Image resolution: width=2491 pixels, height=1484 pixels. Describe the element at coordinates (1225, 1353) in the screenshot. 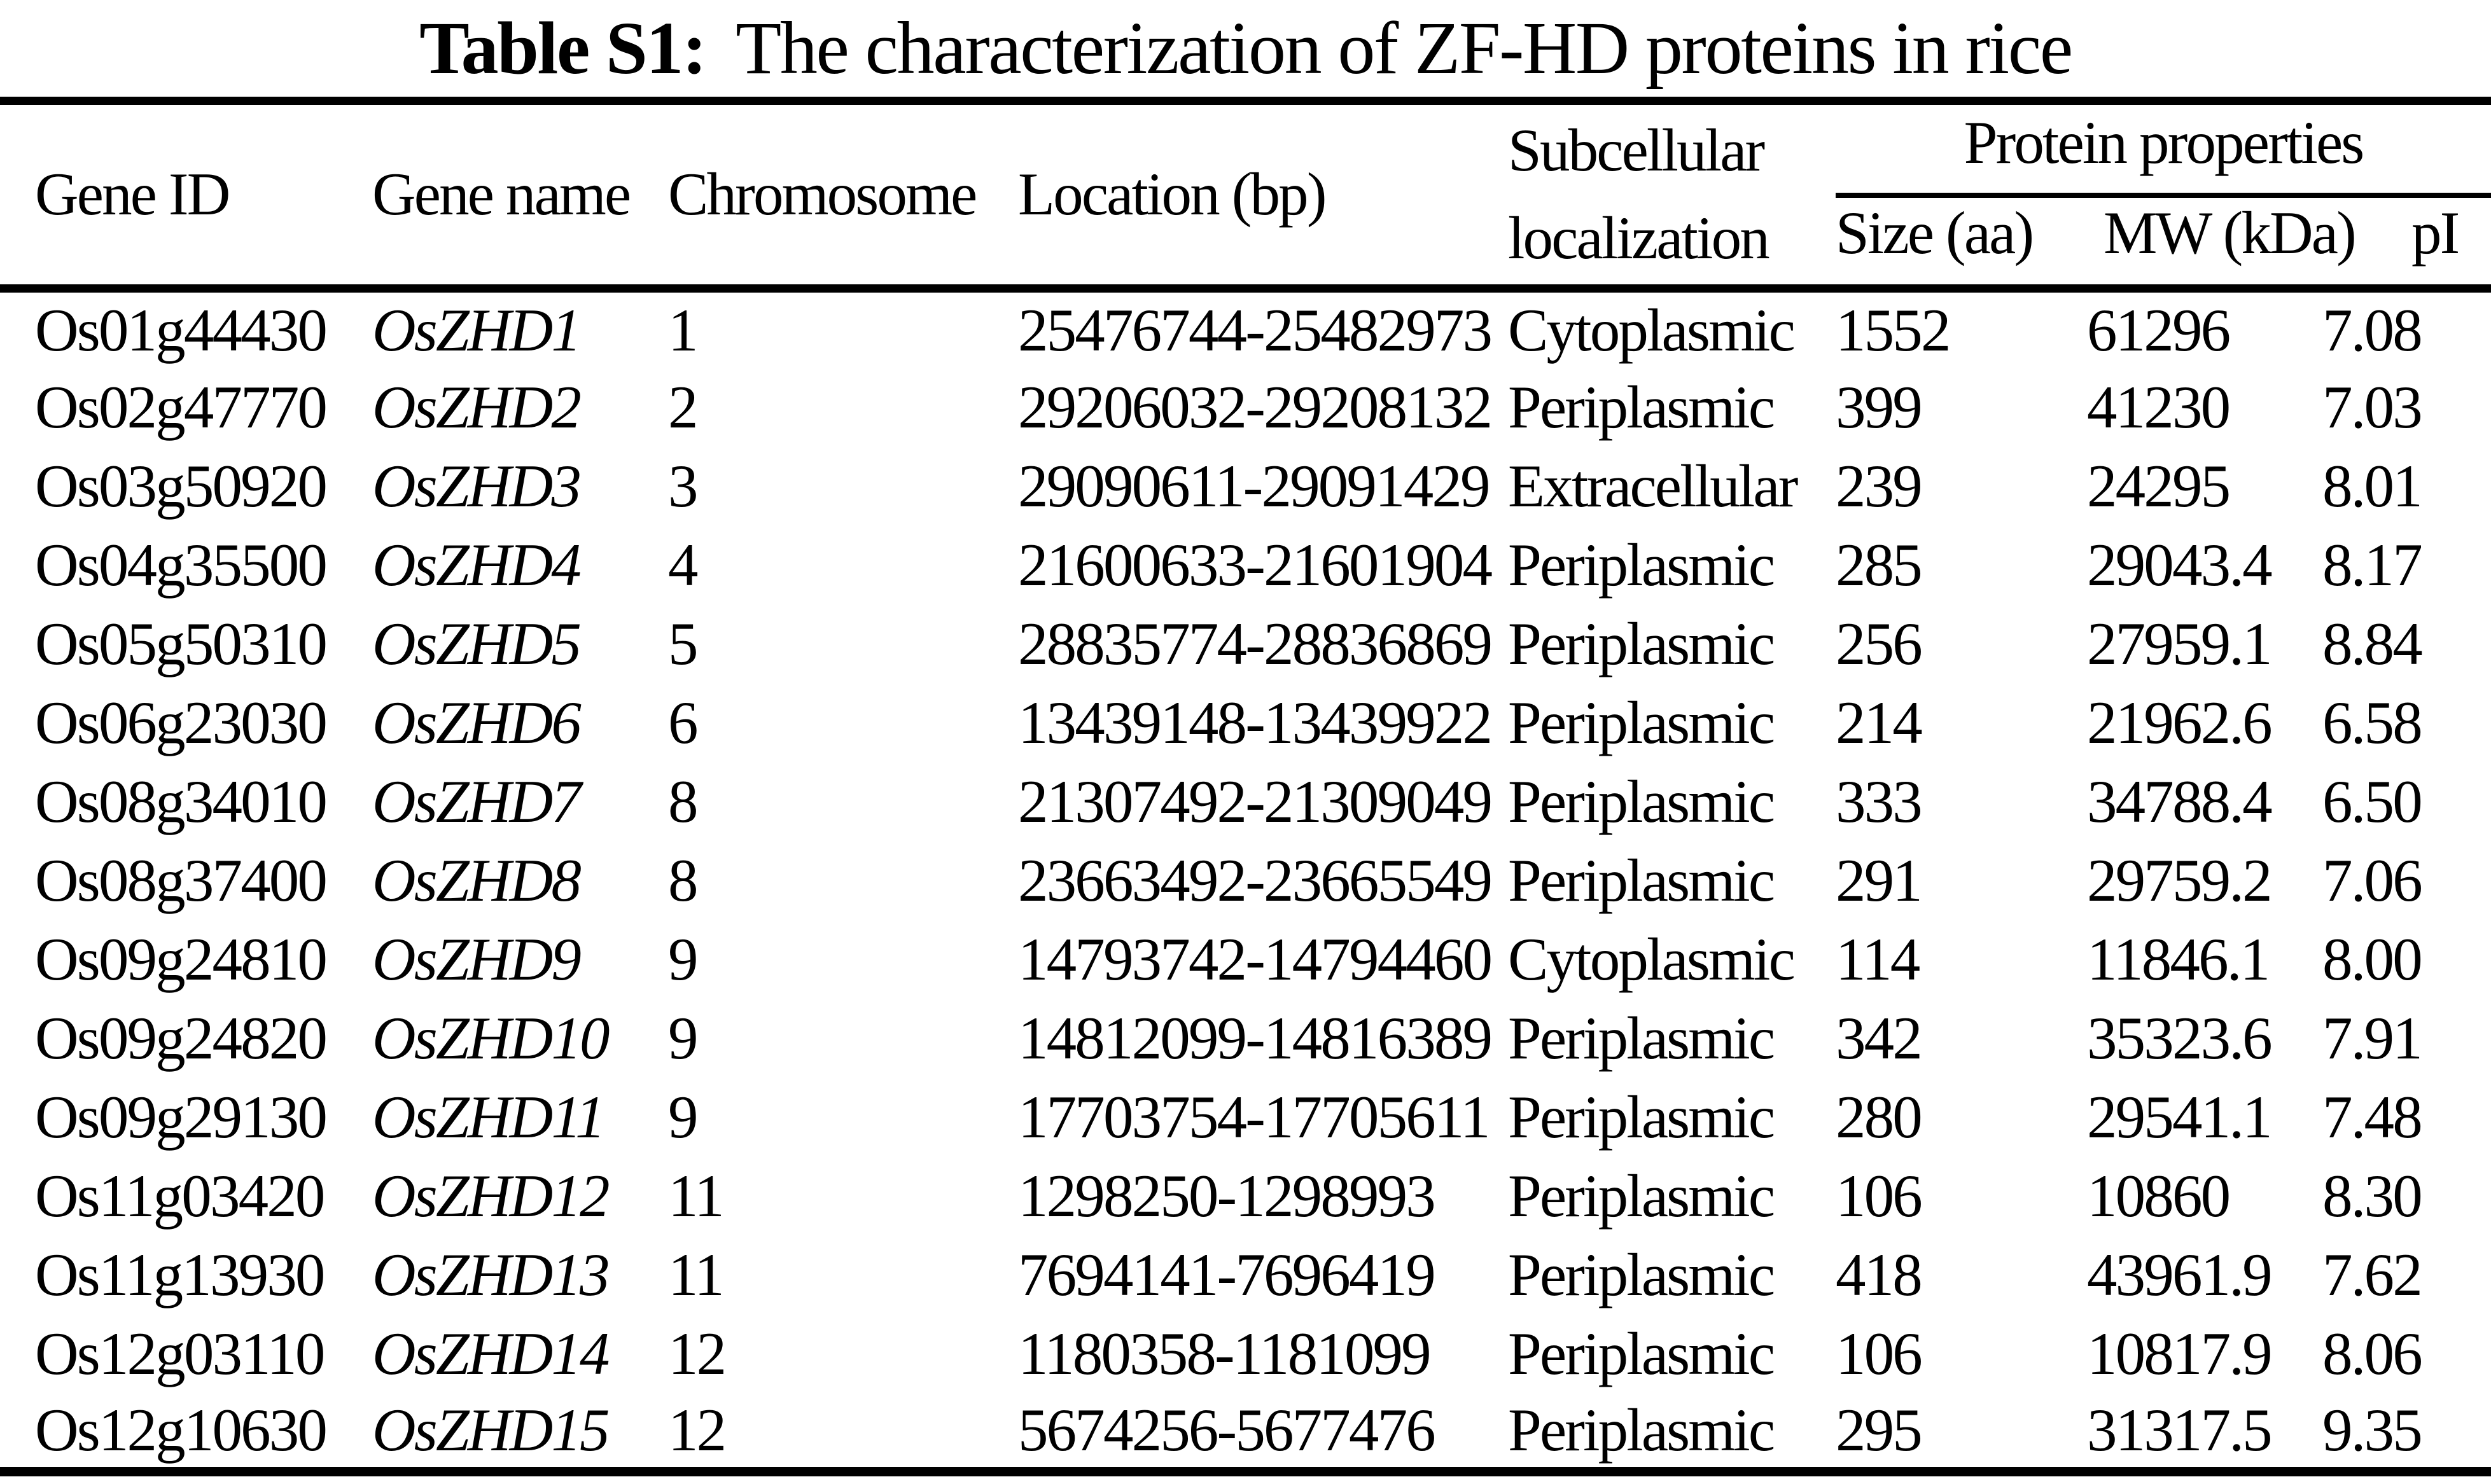

I see `cell-location: 1180358-1181099` at that location.